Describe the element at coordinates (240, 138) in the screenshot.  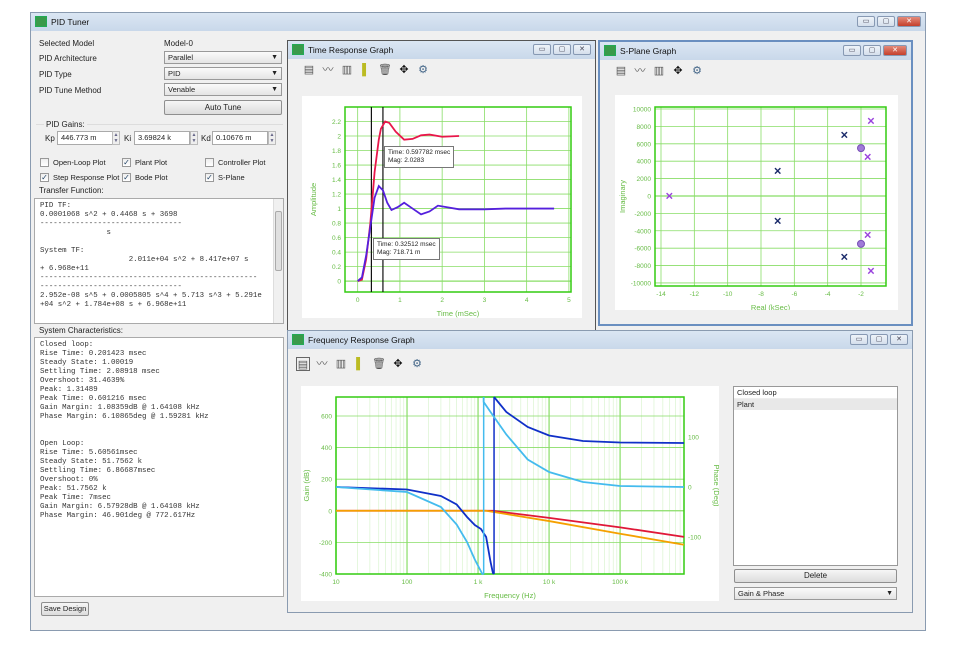
I see `kd-input: 0.10676 m` at that location.